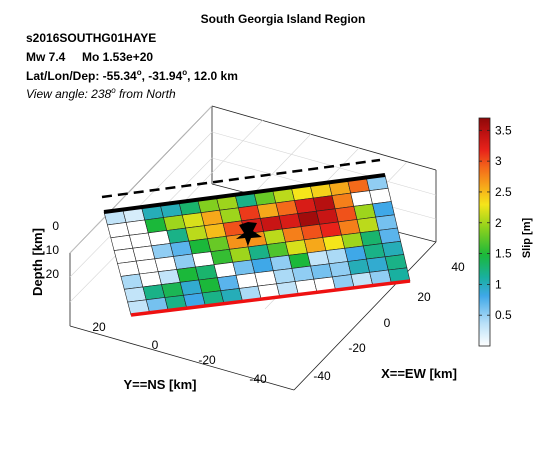 The width and height of the screenshot is (545, 460). Describe the element at coordinates (503, 315) in the screenshot. I see `colorbar-tick-label: 0.5` at that location.